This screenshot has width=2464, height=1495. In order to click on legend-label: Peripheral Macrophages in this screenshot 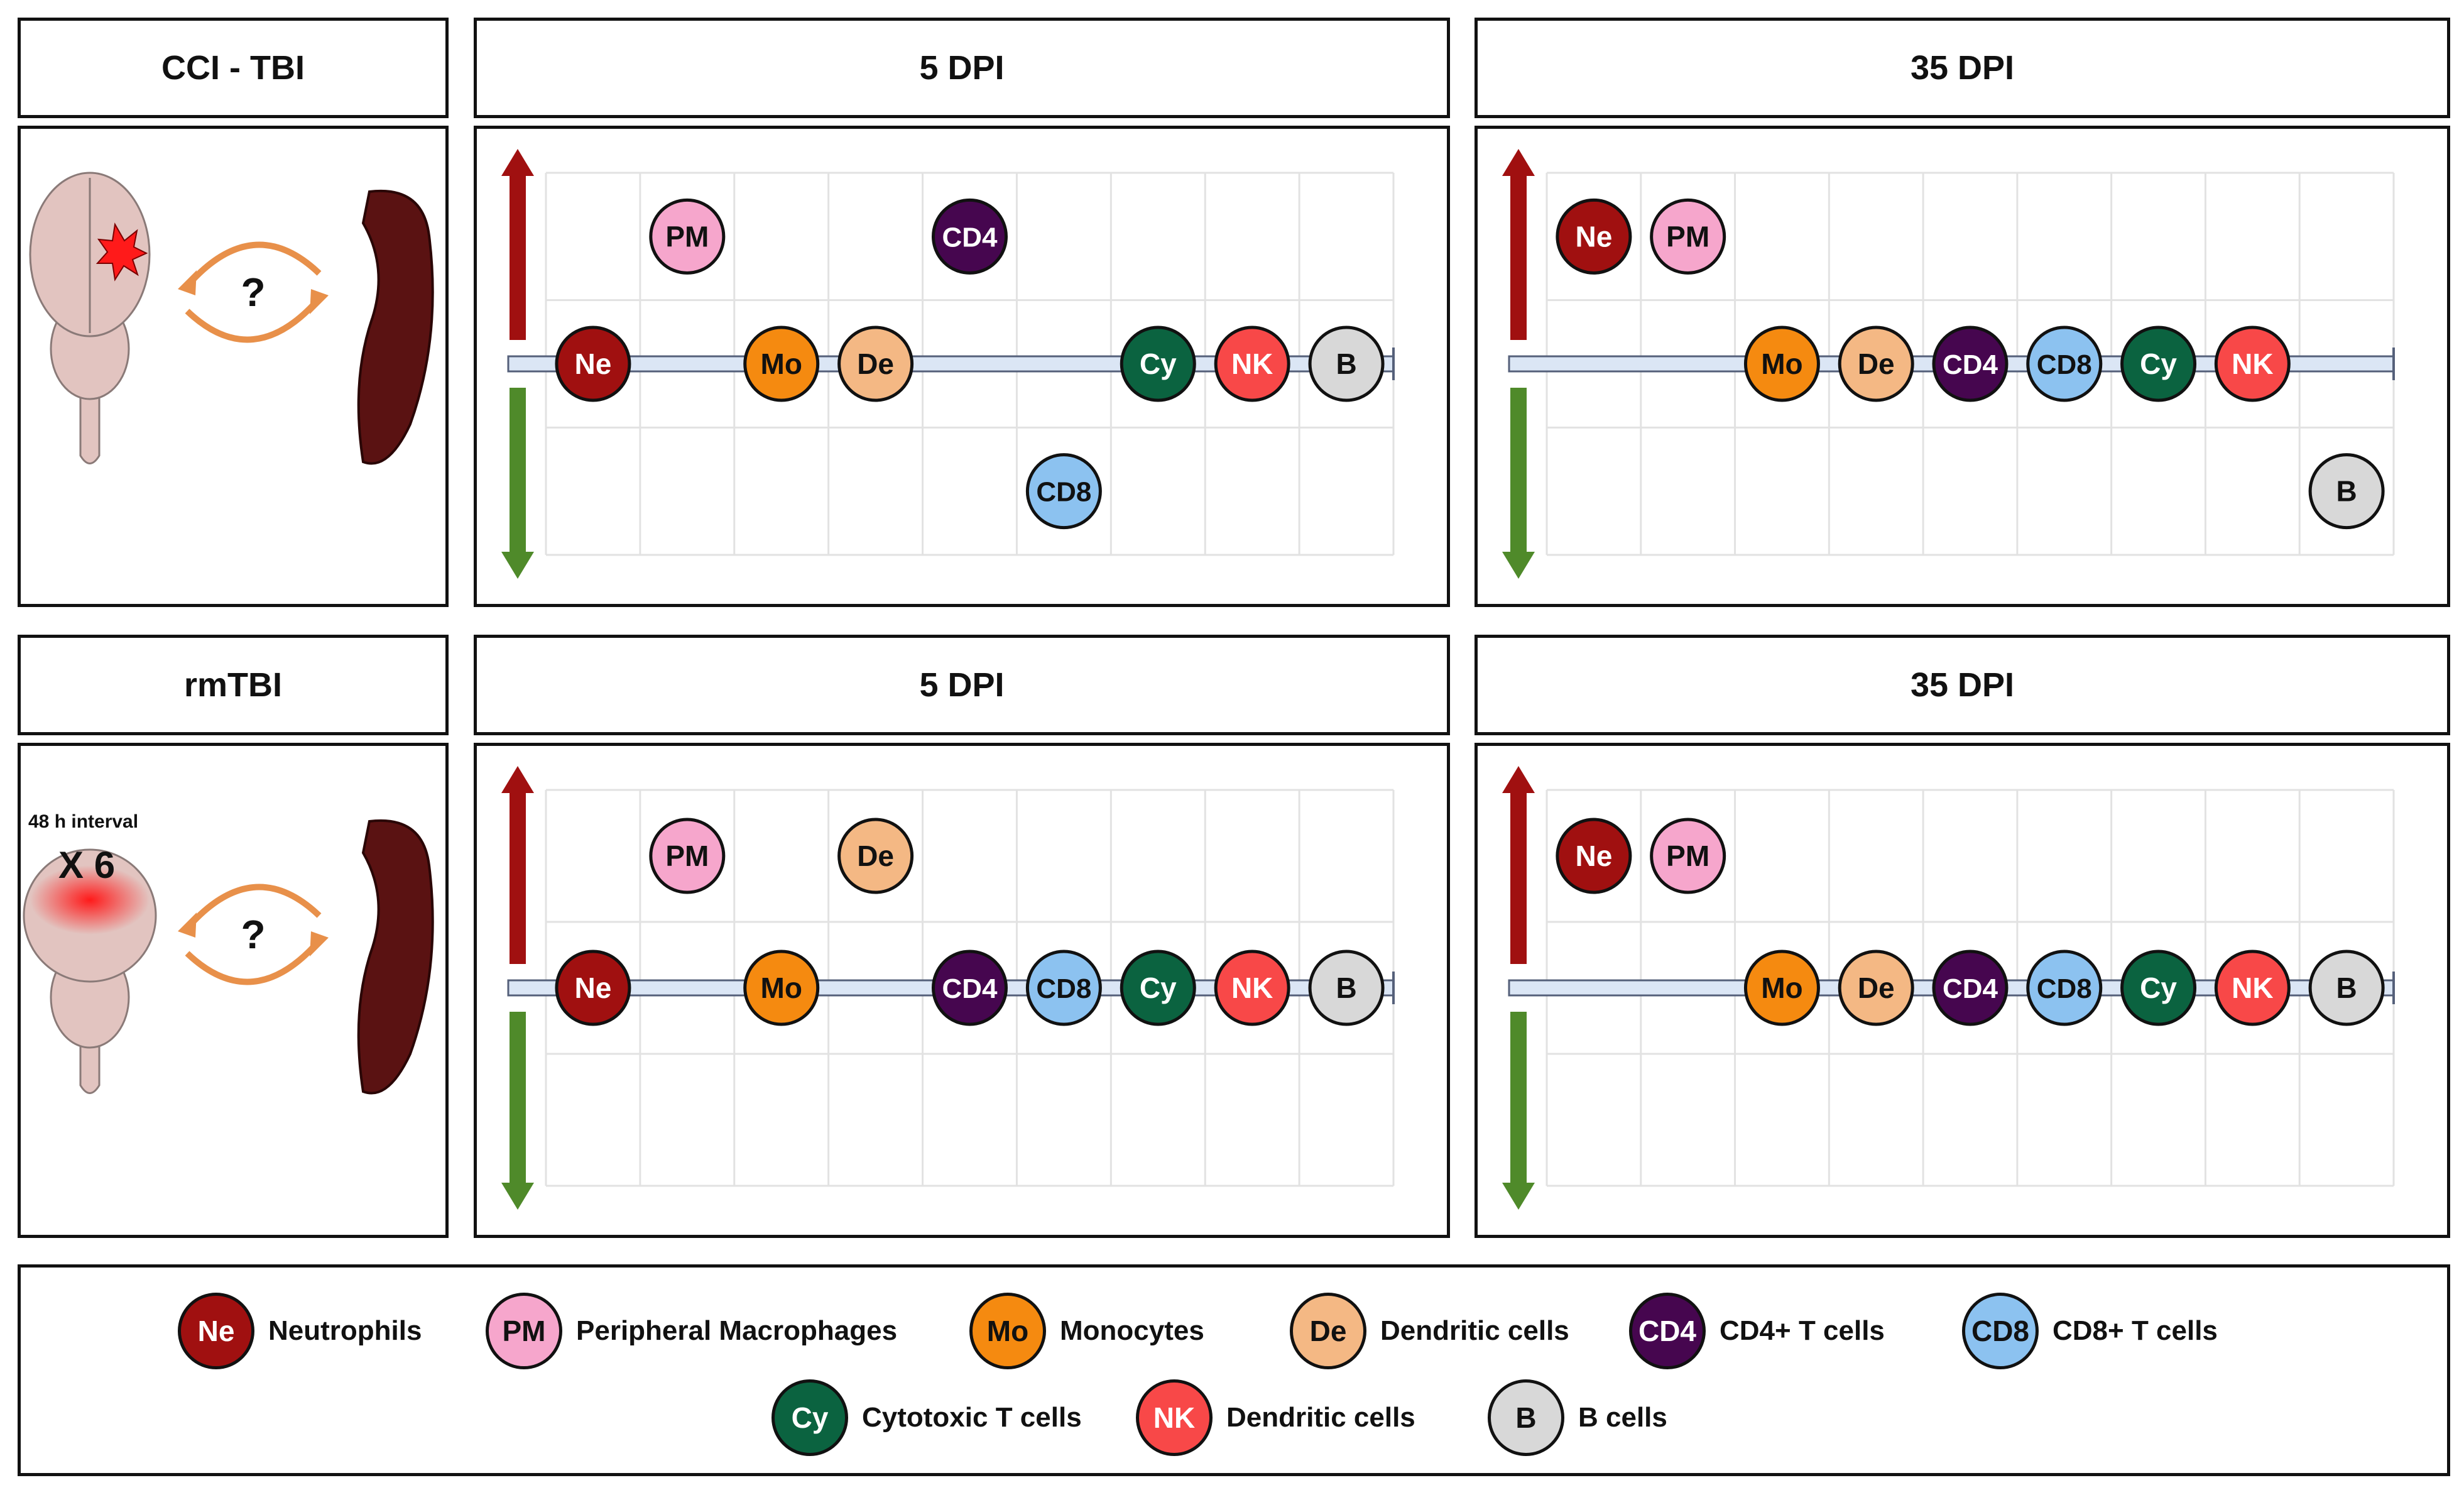, I will do `click(737, 1330)`.